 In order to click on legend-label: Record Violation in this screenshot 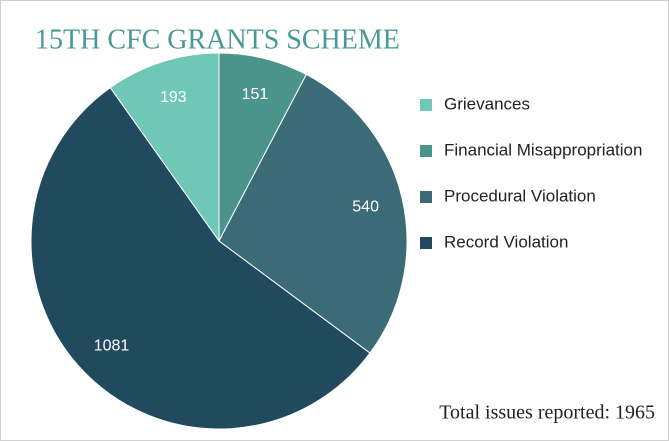, I will do `click(506, 241)`.